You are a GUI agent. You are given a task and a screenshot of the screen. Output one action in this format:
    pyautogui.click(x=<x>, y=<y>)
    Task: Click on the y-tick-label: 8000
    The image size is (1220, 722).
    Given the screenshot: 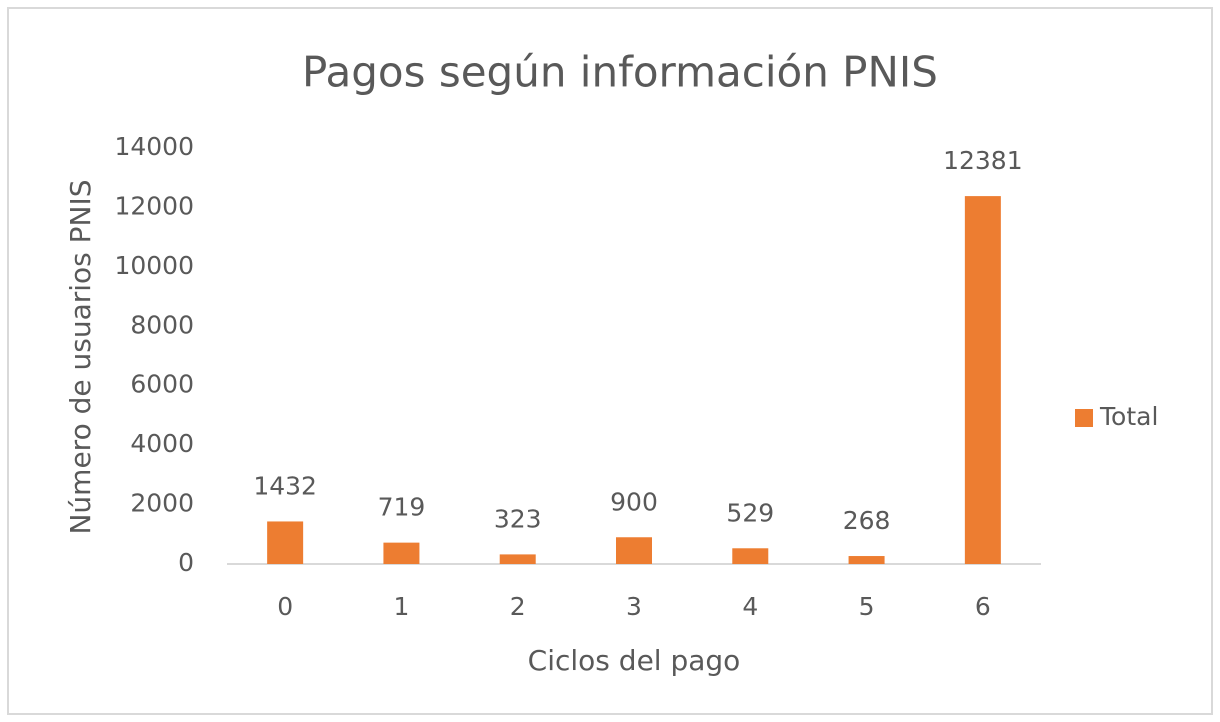 What is the action you would take?
    pyautogui.click(x=162, y=324)
    